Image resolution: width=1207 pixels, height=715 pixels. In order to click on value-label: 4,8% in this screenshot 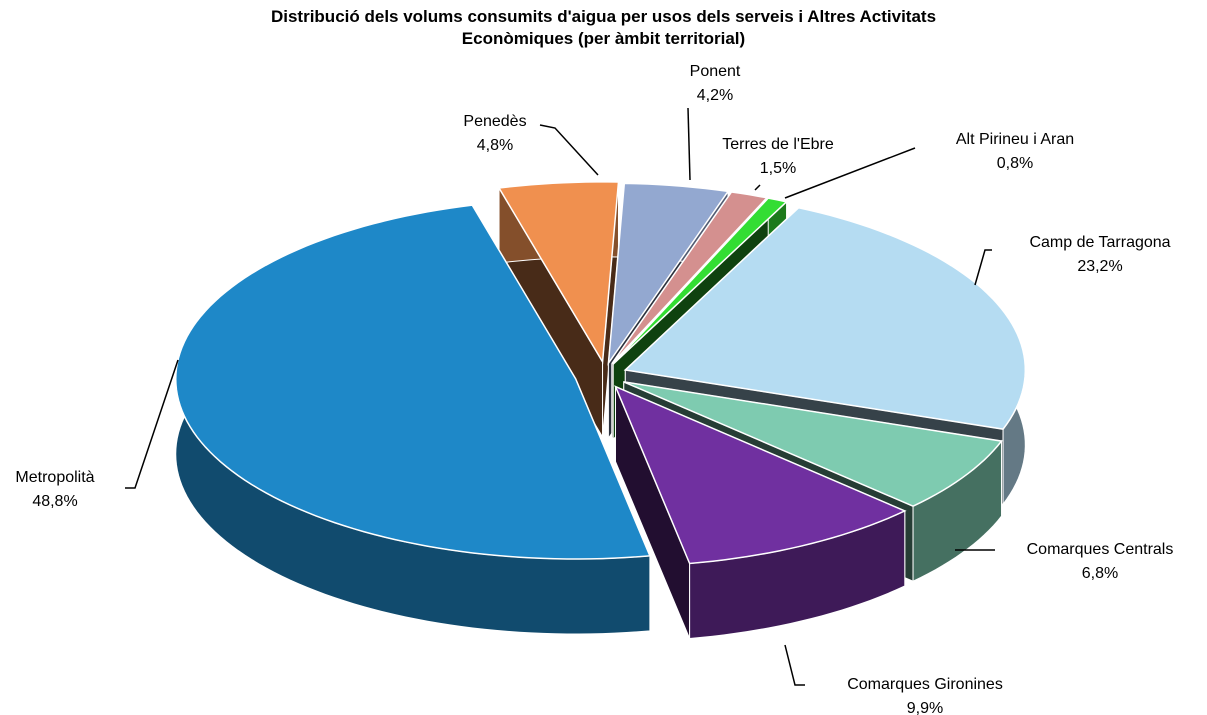, I will do `click(495, 145)`.